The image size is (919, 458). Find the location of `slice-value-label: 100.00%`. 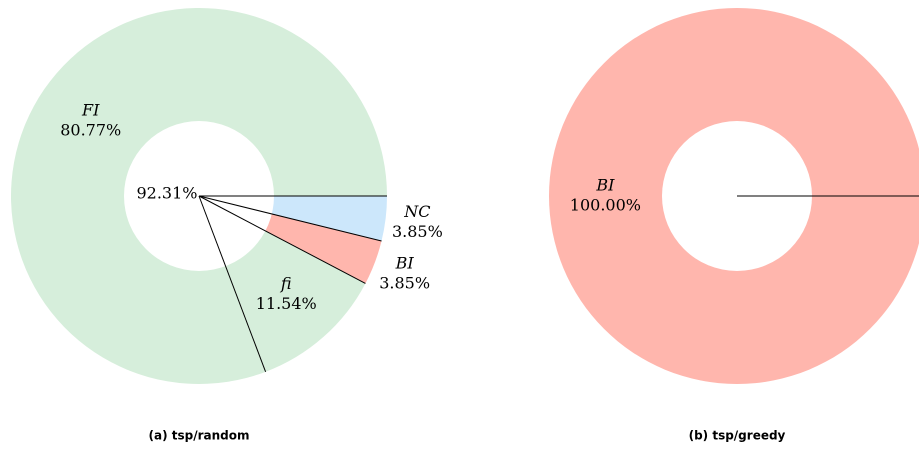

slice-value-label: 100.00% is located at coordinates (605, 205).